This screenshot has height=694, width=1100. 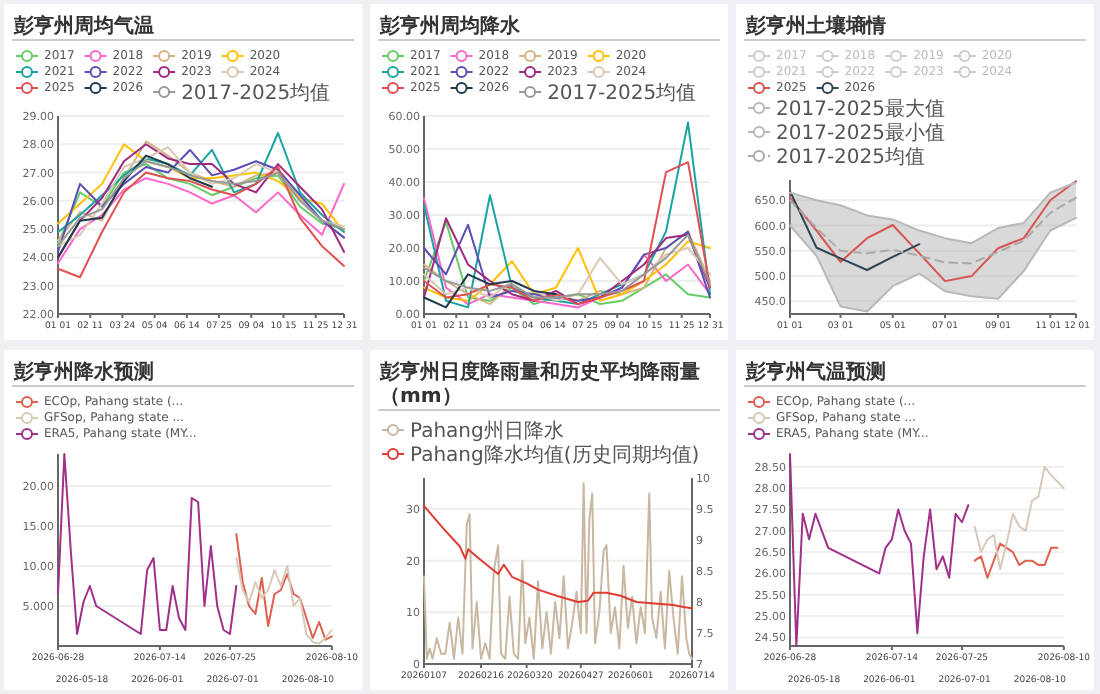 I want to click on chart-title: 彭亨州土壤墒情, so click(x=815, y=26).